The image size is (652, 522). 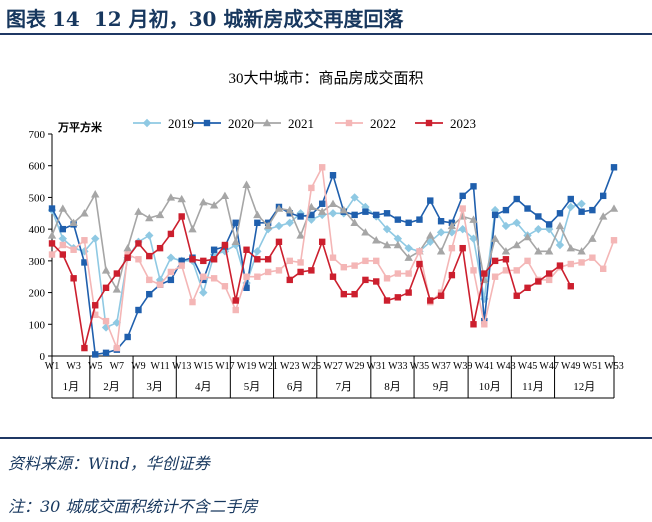 What do you see at coordinates (440, 366) in the screenshot?
I see `x-tick-label: W37` at bounding box center [440, 366].